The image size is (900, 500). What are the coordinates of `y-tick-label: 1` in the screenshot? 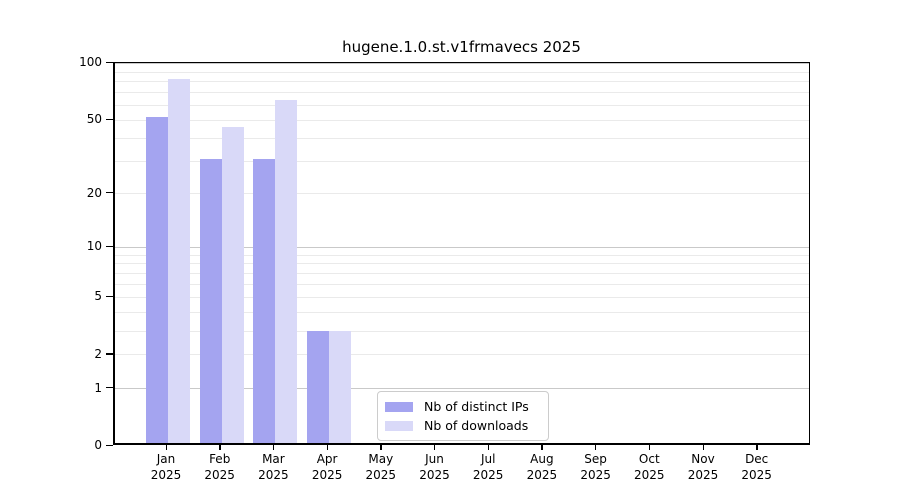 It's located at (98, 387).